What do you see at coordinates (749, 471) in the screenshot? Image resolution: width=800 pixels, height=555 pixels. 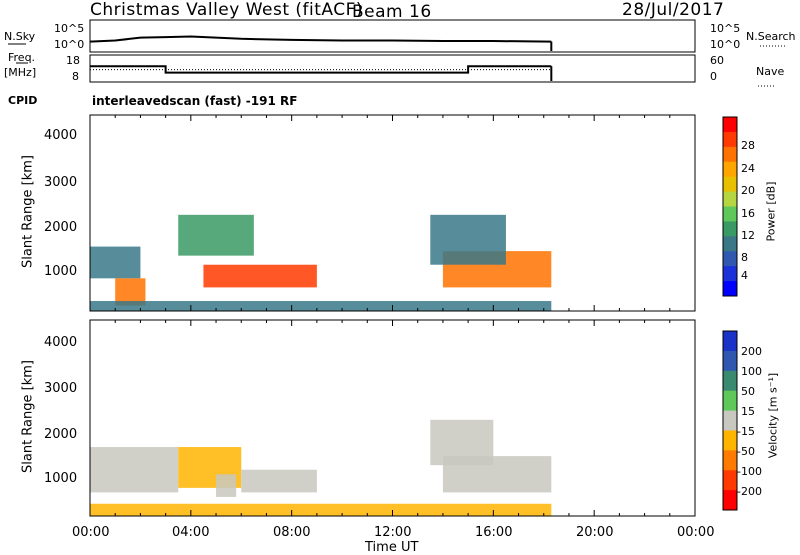 I see `velocity-cbar-tick: -100` at bounding box center [749, 471].